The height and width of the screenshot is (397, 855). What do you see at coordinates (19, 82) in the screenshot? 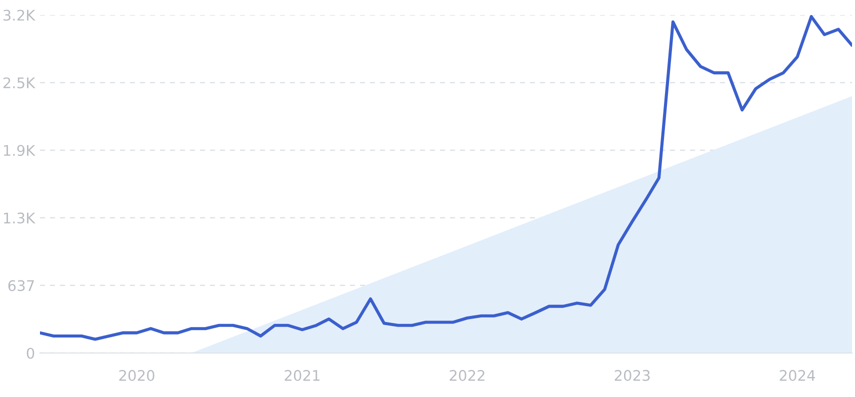
I see `y-tick-label: 2.5K` at bounding box center [19, 82].